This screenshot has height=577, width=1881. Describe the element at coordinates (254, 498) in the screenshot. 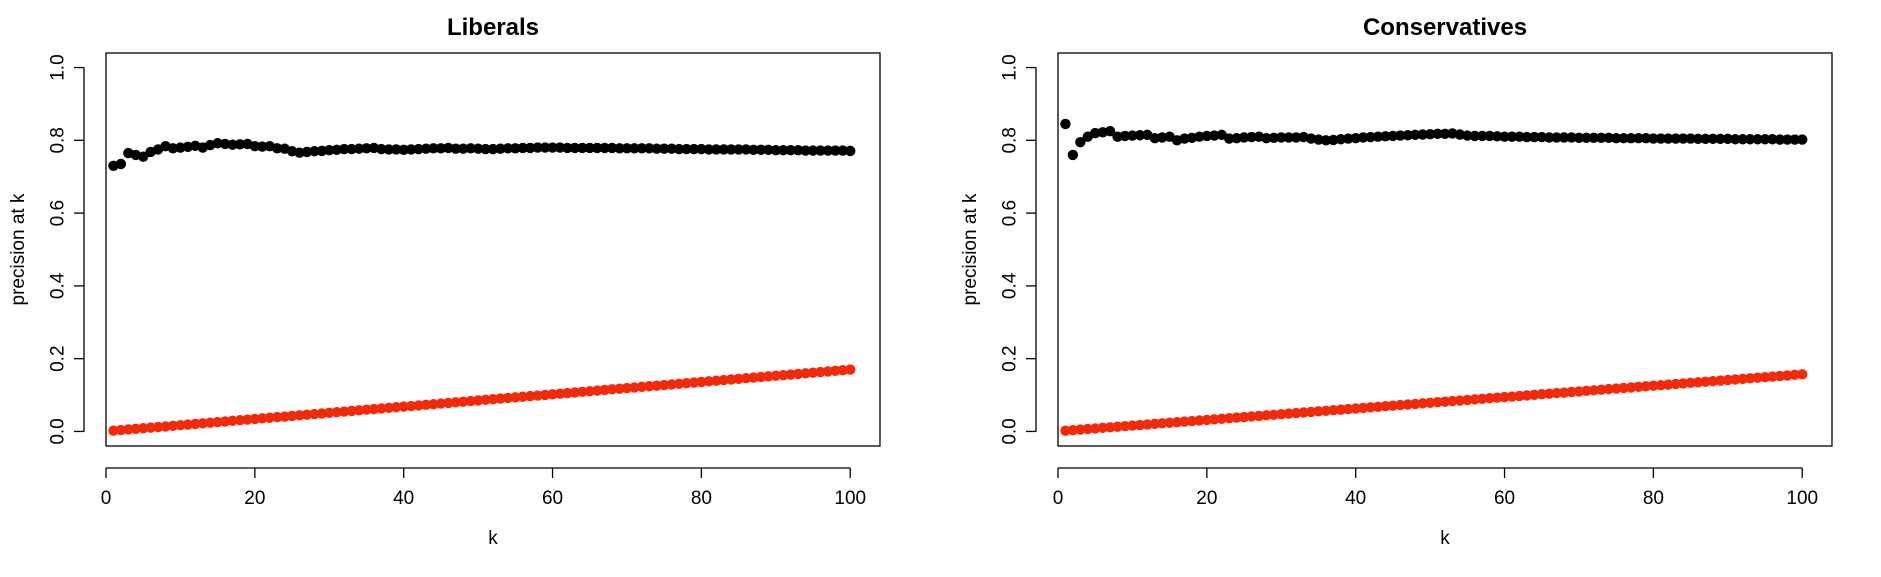

I see `x-tick-label: 20` at that location.